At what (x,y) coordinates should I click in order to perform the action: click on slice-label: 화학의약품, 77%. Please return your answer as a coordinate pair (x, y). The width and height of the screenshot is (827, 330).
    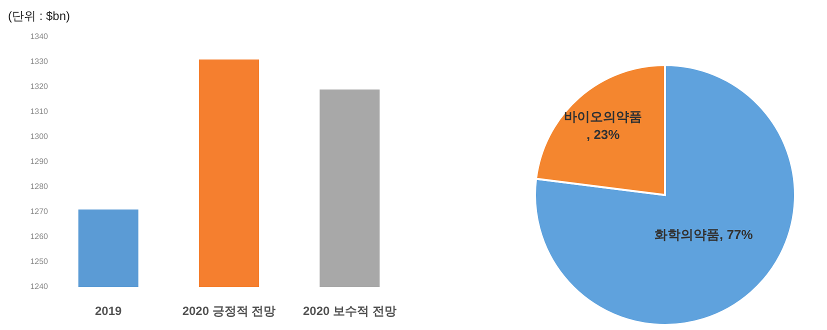
    Looking at the image, I should click on (704, 234).